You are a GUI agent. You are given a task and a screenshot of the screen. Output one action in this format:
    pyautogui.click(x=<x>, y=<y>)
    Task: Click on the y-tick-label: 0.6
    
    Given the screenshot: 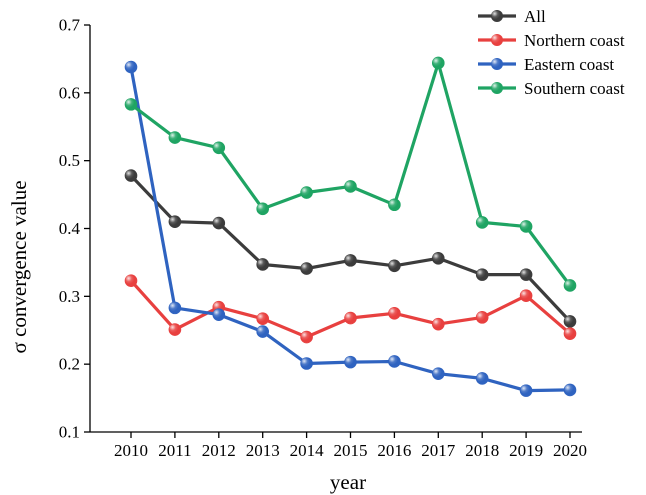 What is the action you would take?
    pyautogui.click(x=69, y=92)
    